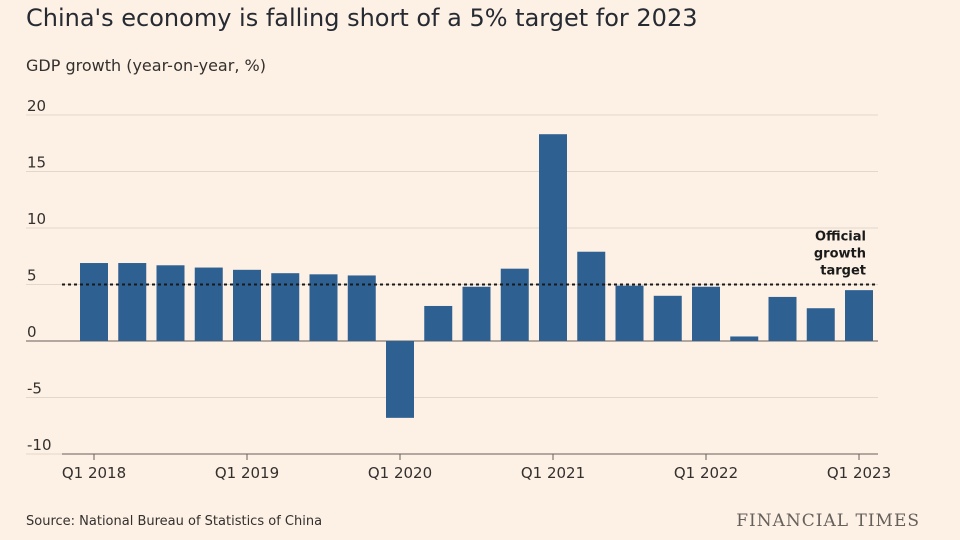  I want to click on bar-q4-2021, so click(667, 318).